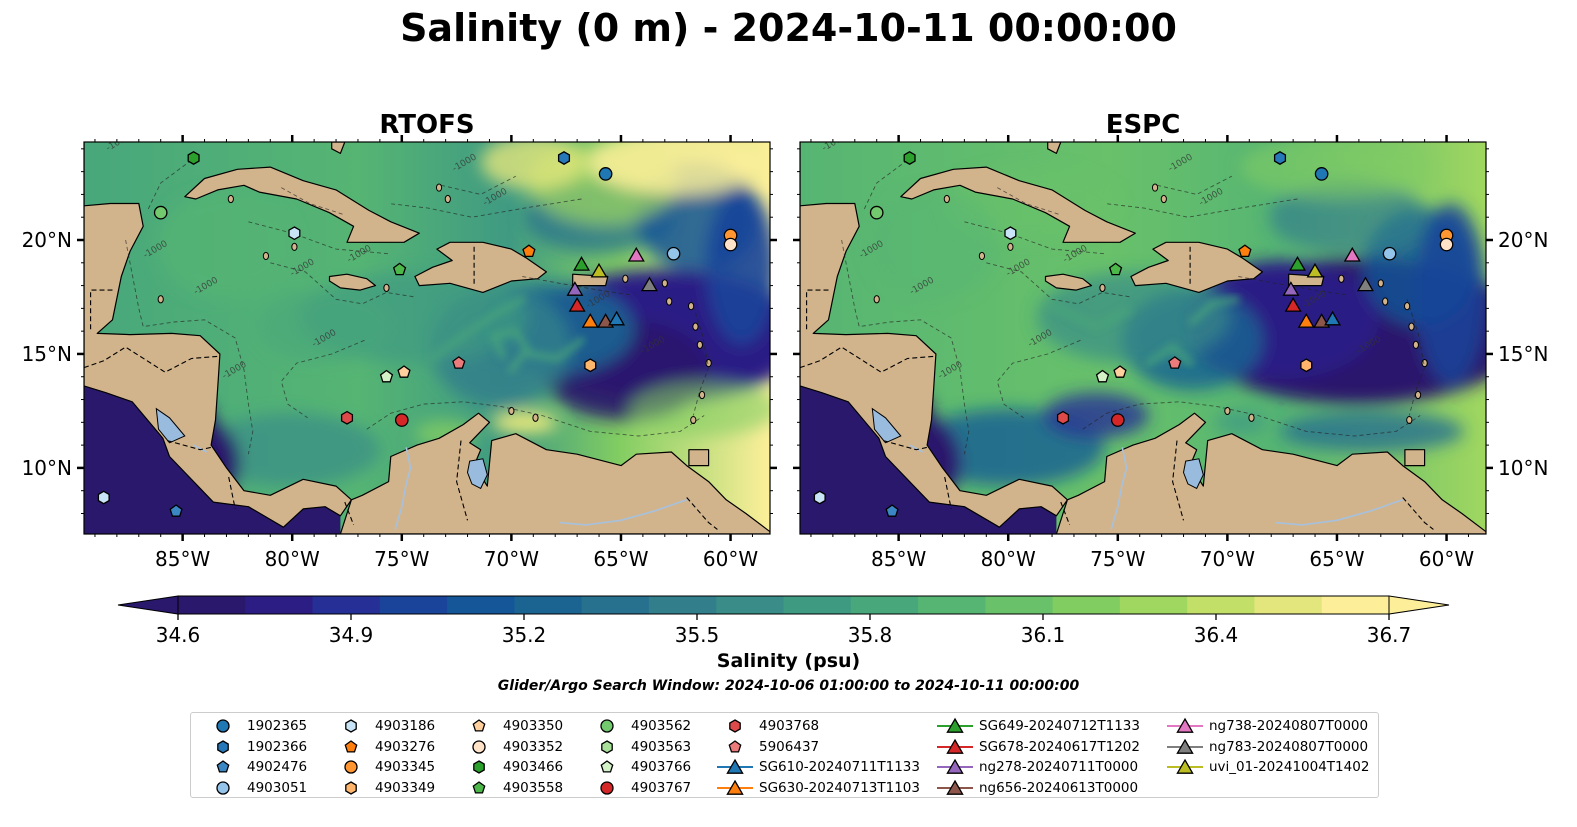  What do you see at coordinates (1289, 767) in the screenshot?
I see `legend-label: uvi_01-20241004T1402` at bounding box center [1289, 767].